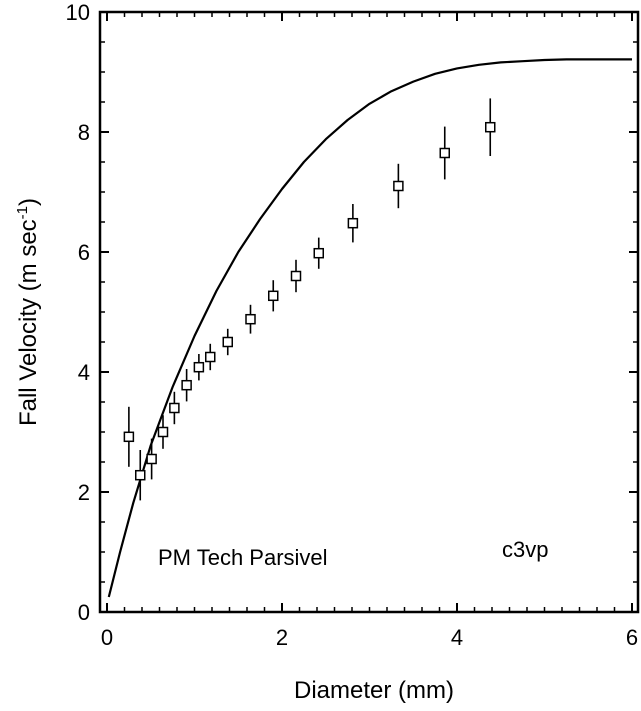 The height and width of the screenshot is (711, 641). What do you see at coordinates (525, 549) in the screenshot?
I see `annotation-campaign: c3vp` at bounding box center [525, 549].